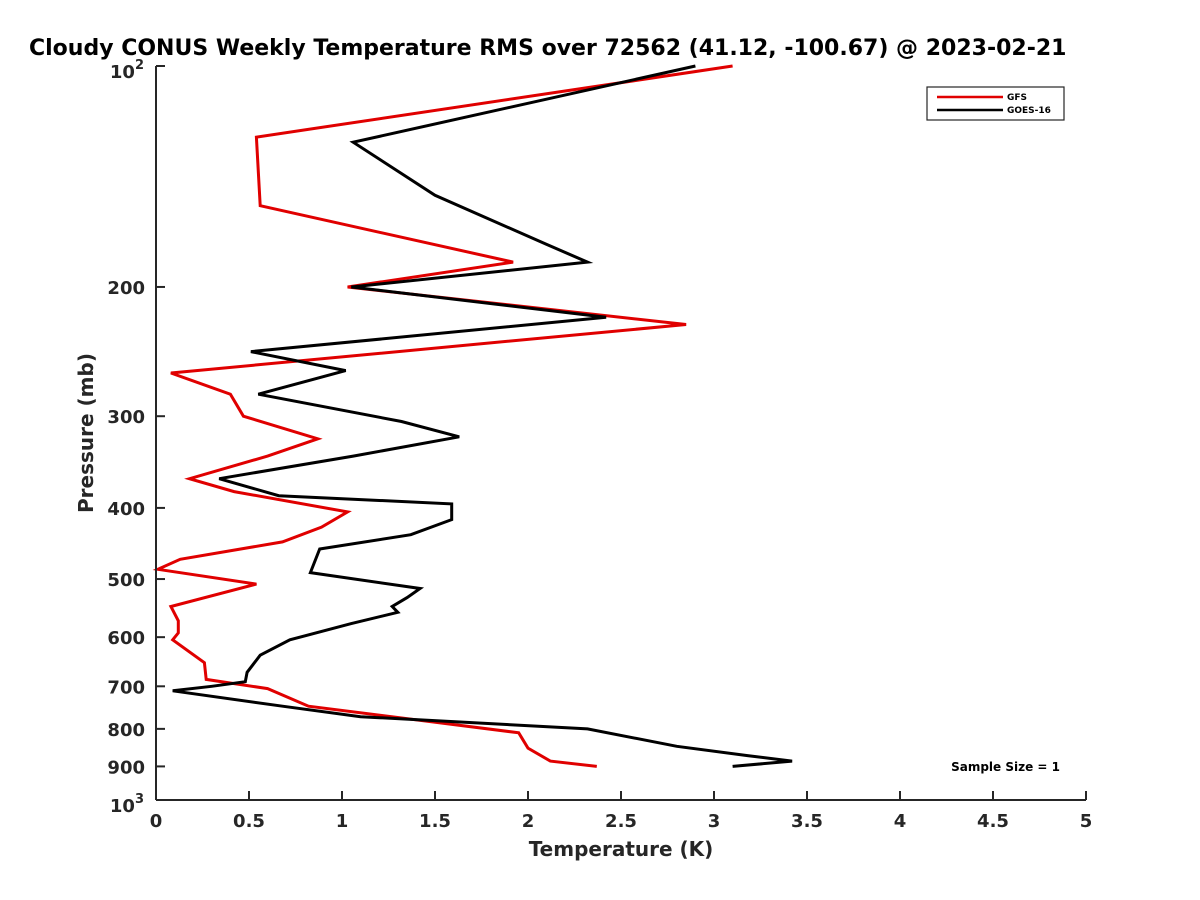  I want to click on x-tick-label: 3, so click(714, 821).